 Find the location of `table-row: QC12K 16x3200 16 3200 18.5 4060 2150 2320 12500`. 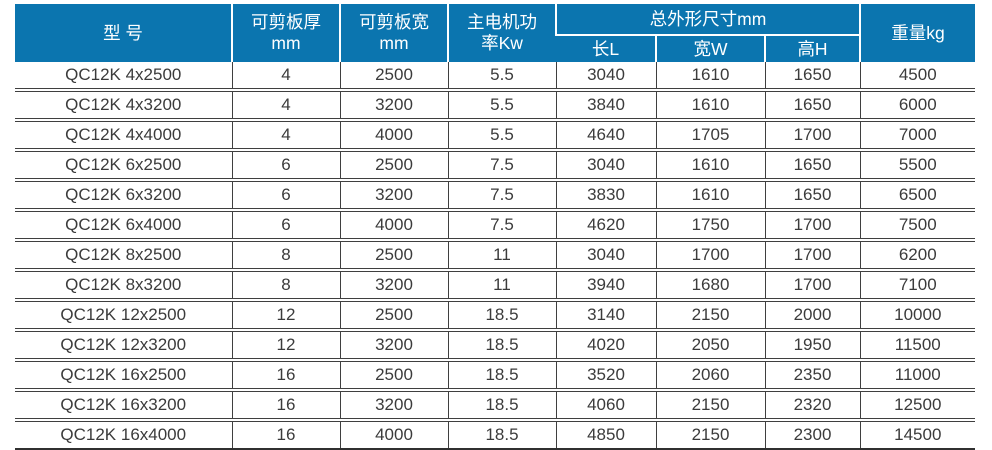

table-row: QC12K 16x3200 16 3200 18.5 4060 2150 2320 12500 is located at coordinates (495, 405).